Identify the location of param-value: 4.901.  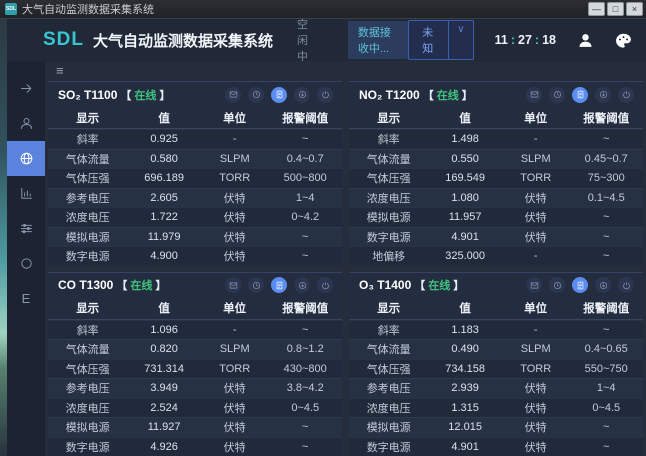
(465, 236).